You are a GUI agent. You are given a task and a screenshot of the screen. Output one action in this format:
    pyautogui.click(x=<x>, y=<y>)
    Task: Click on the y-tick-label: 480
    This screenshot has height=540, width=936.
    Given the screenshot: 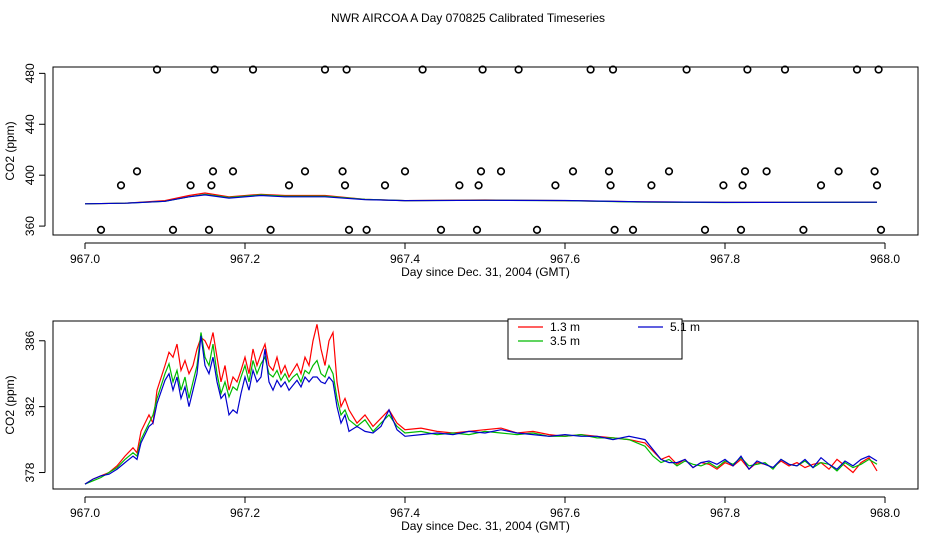 What is the action you would take?
    pyautogui.click(x=30, y=73)
    